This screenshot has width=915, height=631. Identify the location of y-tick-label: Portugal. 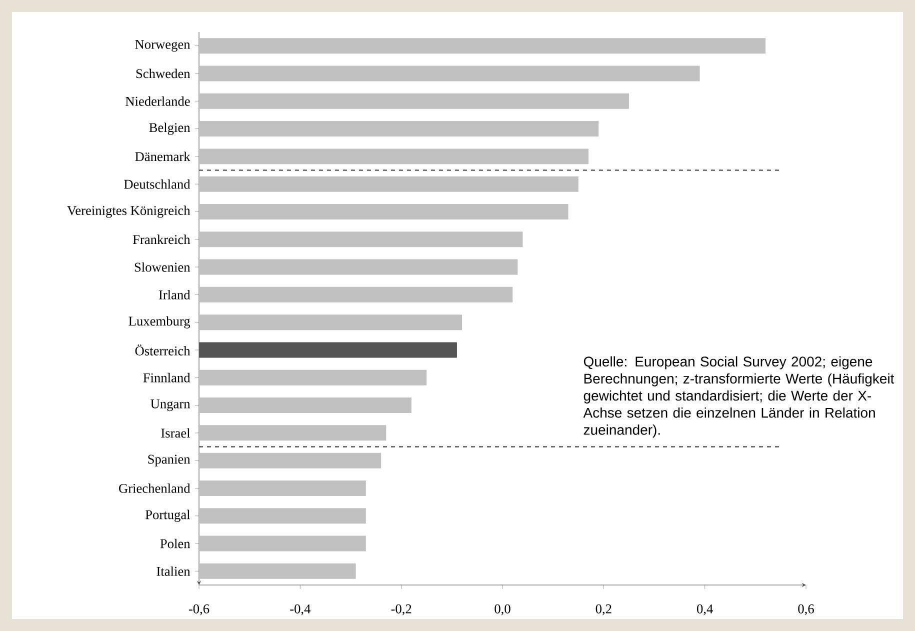
(167, 516).